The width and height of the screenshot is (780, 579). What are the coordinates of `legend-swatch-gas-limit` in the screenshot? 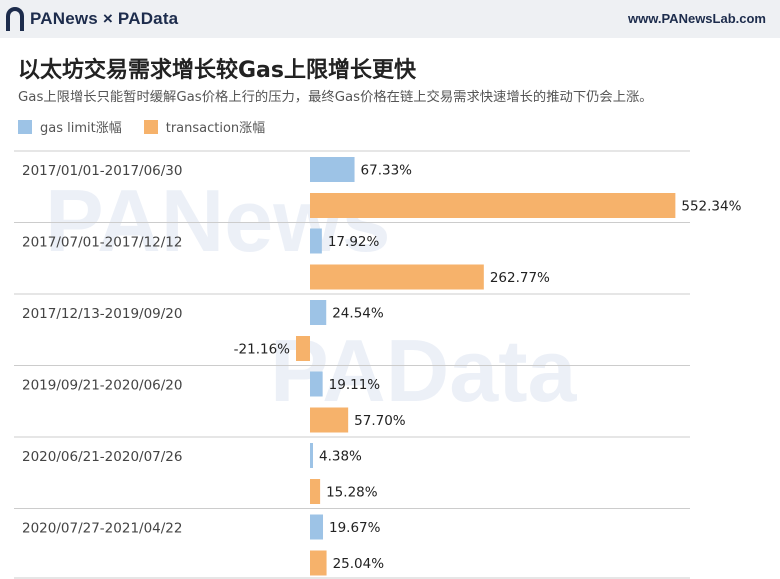 It's located at (25, 126).